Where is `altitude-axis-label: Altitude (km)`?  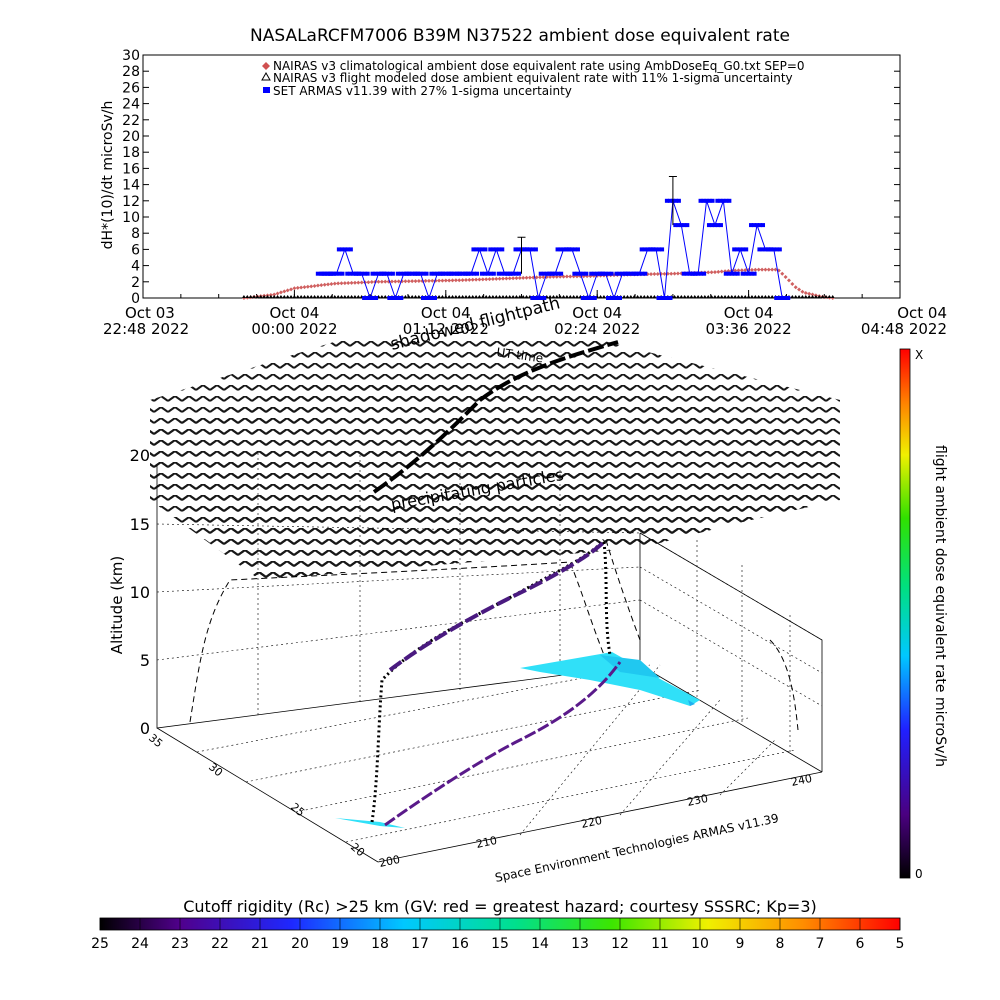 altitude-axis-label: Altitude (km) is located at coordinates (117, 605).